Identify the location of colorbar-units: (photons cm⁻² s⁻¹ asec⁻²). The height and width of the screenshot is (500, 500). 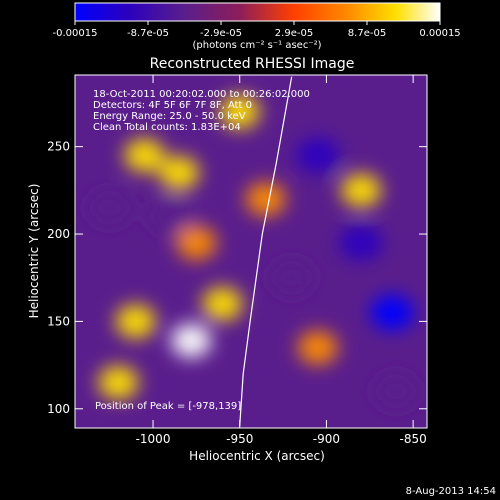
(256, 45).